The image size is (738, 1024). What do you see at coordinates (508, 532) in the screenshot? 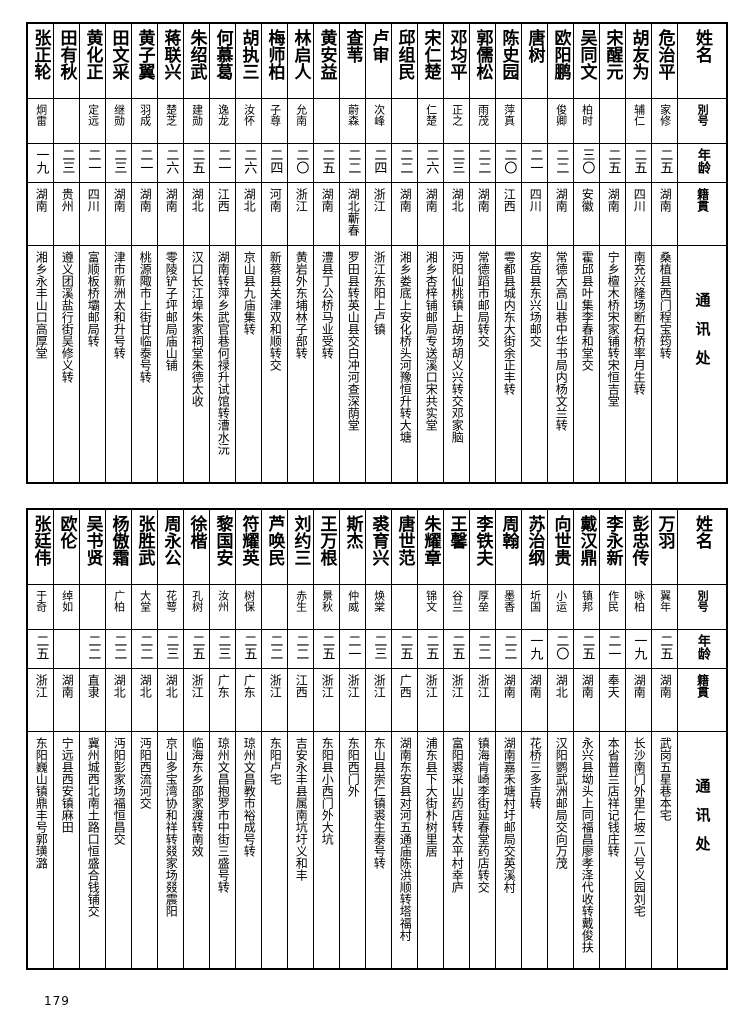
I see `roster-cell-text: 周翰` at bounding box center [508, 532].